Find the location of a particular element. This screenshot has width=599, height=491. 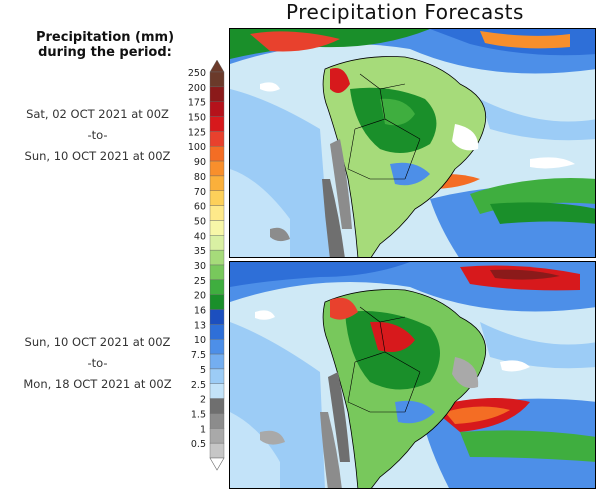

legend-heading-line2: during the period: is located at coordinates (105, 52).